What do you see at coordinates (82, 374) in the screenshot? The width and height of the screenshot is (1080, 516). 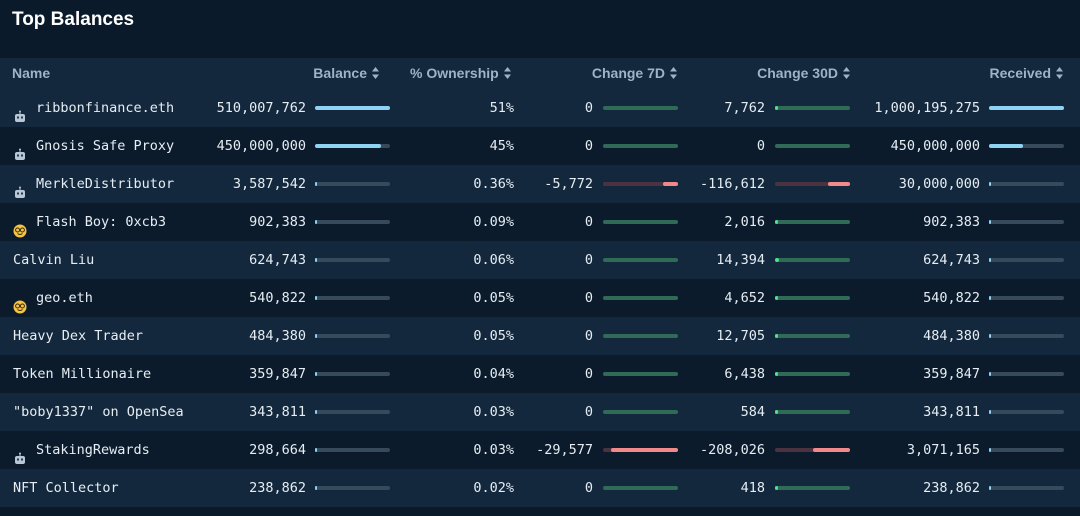 I see `row-name: Token Millionaire` at bounding box center [82, 374].